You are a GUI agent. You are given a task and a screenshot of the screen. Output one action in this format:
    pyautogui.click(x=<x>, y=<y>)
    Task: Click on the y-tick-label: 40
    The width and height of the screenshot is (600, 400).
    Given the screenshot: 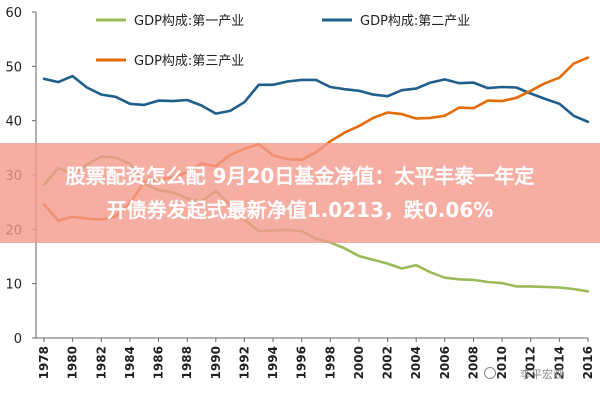 What is the action you would take?
    pyautogui.click(x=13, y=122)
    